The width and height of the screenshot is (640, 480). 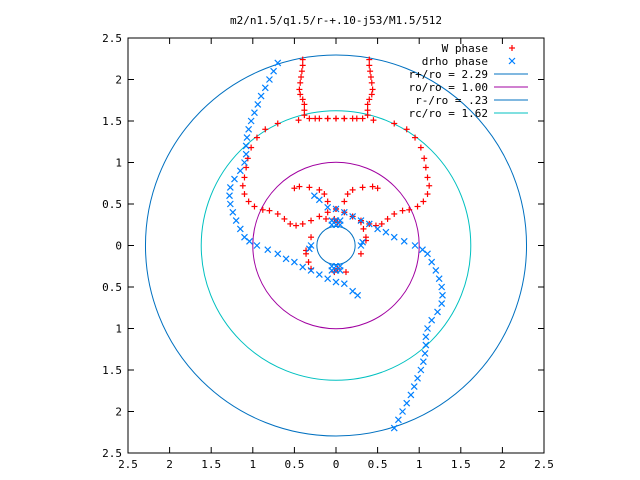 What do you see at coordinates (448, 87) in the screenshot?
I see `legend-label-3: ro/ro = 1.00` at bounding box center [448, 87].